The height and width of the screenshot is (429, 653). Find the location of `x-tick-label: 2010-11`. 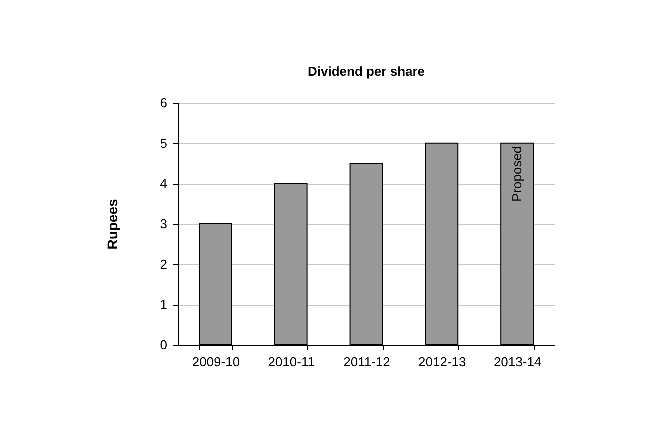

x-tick-label: 2010-11 is located at coordinates (291, 362).